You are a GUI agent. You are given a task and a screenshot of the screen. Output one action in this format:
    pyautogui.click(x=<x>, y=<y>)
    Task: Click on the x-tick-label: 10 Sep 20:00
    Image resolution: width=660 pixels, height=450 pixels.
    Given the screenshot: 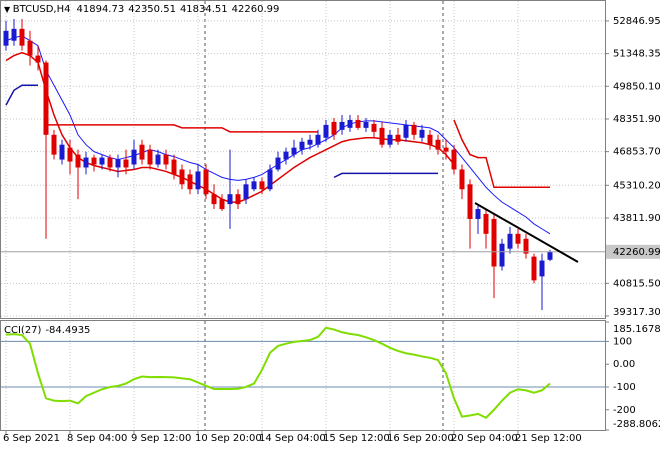 What is the action you would take?
    pyautogui.click(x=228, y=438)
    